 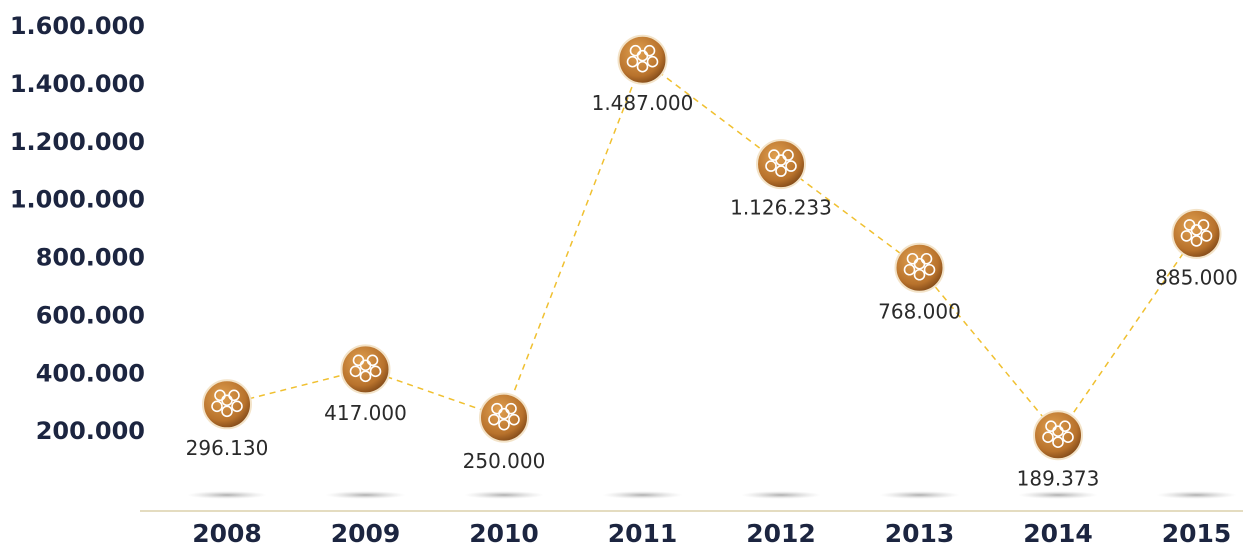 I want to click on y-tick-label: 400.000, so click(x=90, y=373).